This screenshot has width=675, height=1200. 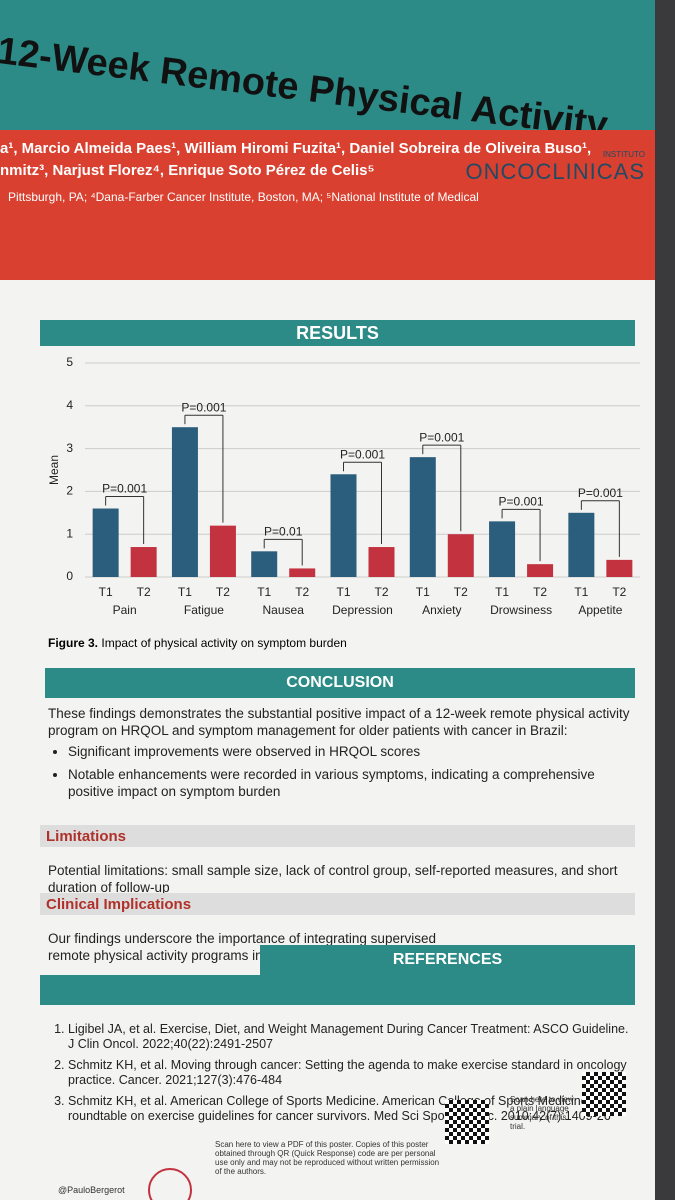 What do you see at coordinates (204, 610) in the screenshot?
I see `x-tick-label: Fatigue` at bounding box center [204, 610].